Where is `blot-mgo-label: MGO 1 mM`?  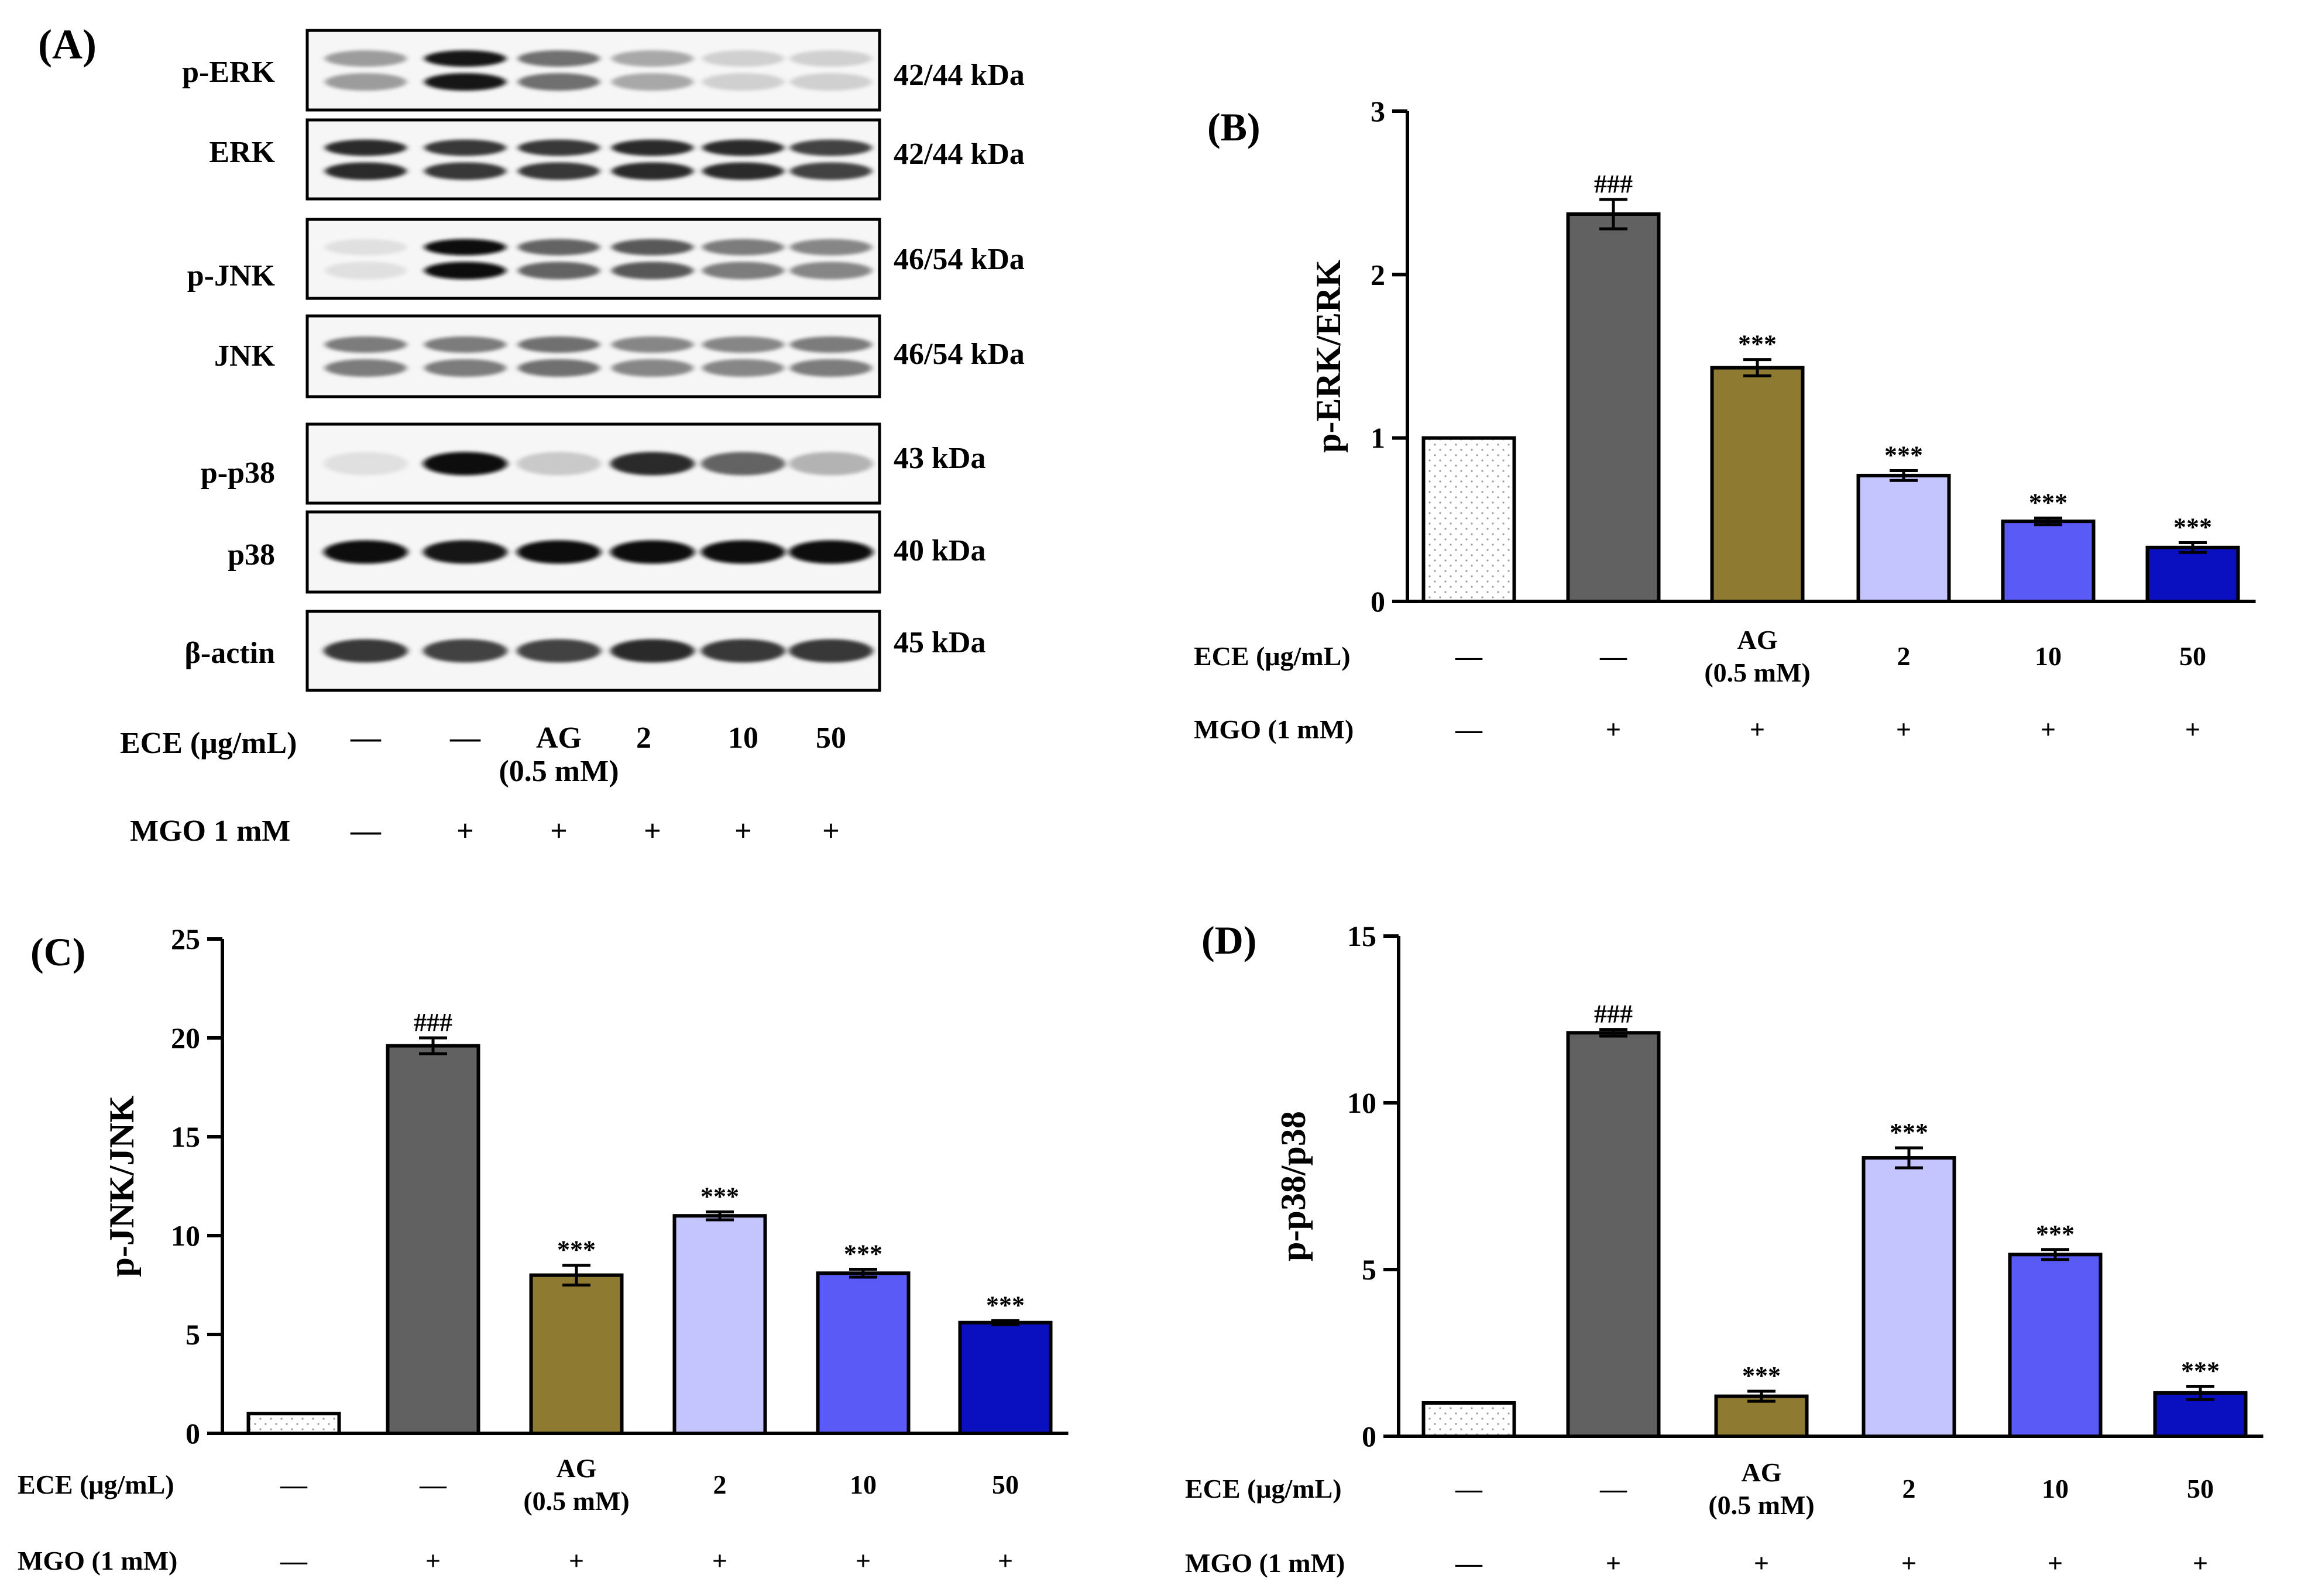
blot-mgo-label: MGO 1 mM is located at coordinates (210, 831).